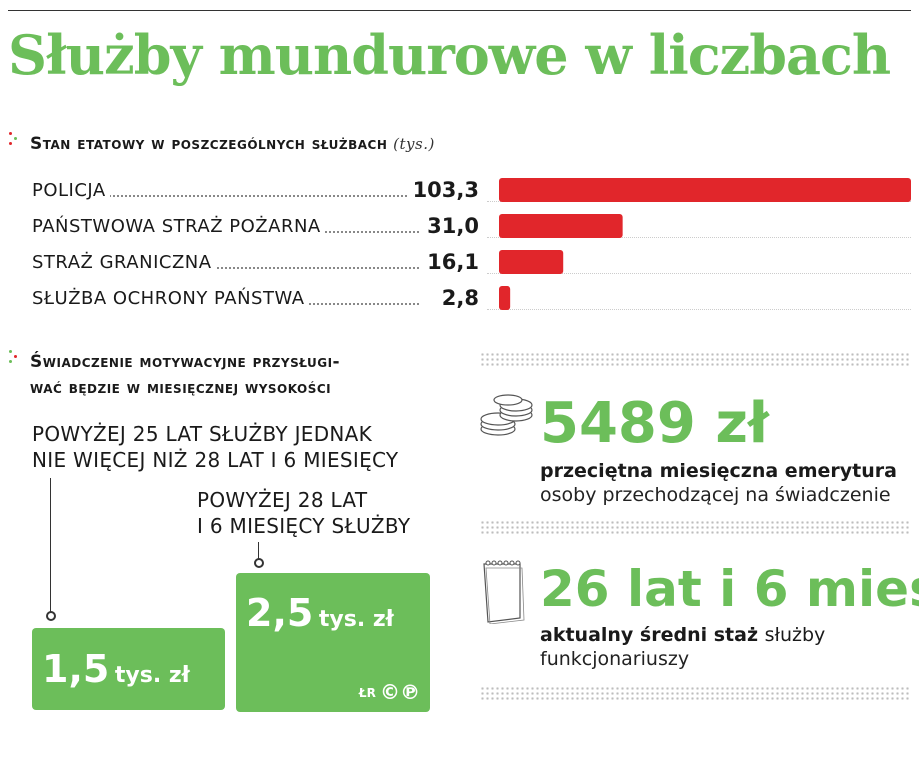 This screenshot has height=760, width=919. I want to click on tenure-caption-line2: funkcjonariuszy, so click(615, 659).